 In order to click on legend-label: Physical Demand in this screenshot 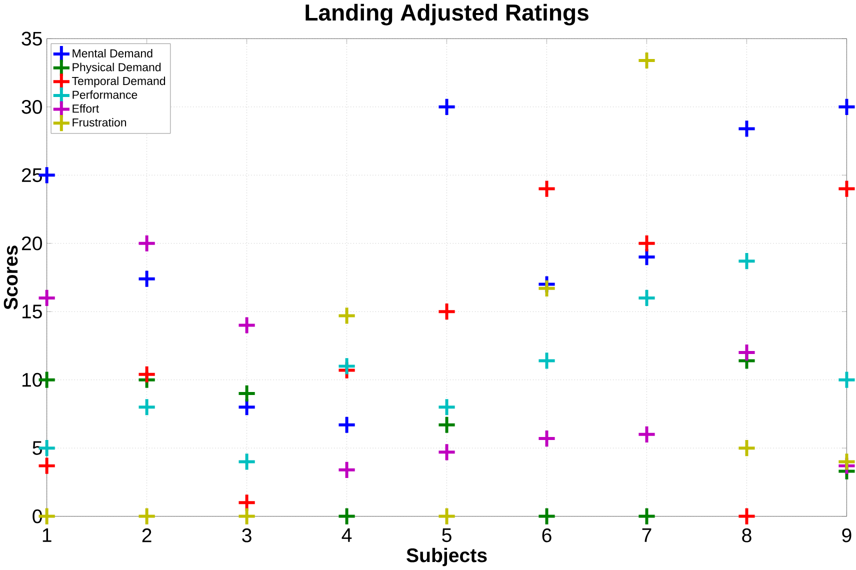, I will do `click(116, 68)`.